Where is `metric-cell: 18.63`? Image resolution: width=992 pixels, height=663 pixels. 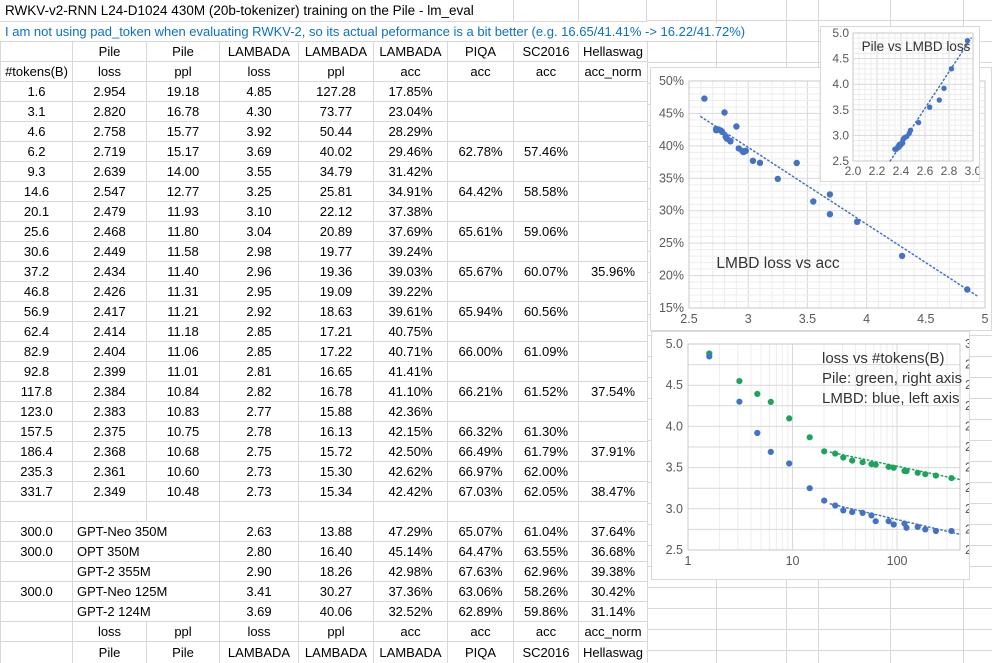 metric-cell: 18.63 is located at coordinates (336, 311).